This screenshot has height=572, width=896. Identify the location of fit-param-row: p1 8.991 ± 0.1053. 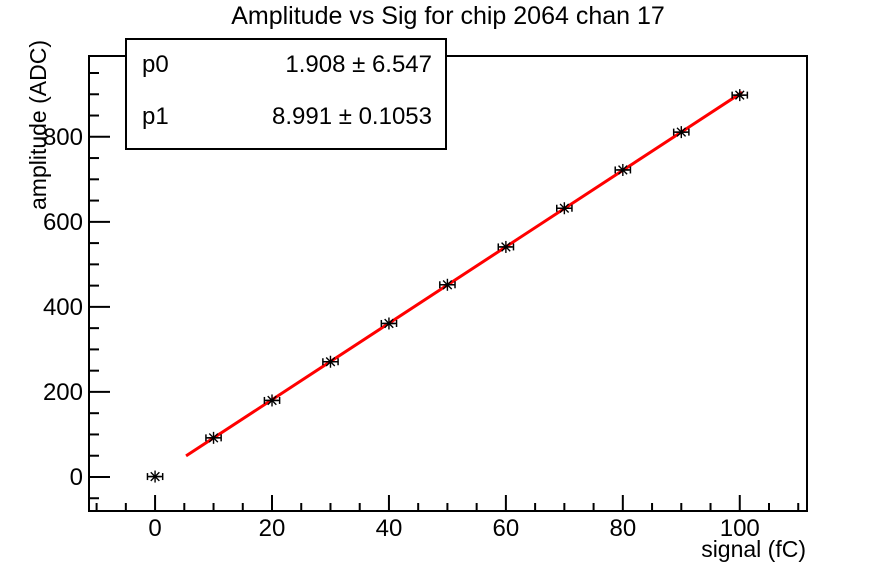
(287, 117).